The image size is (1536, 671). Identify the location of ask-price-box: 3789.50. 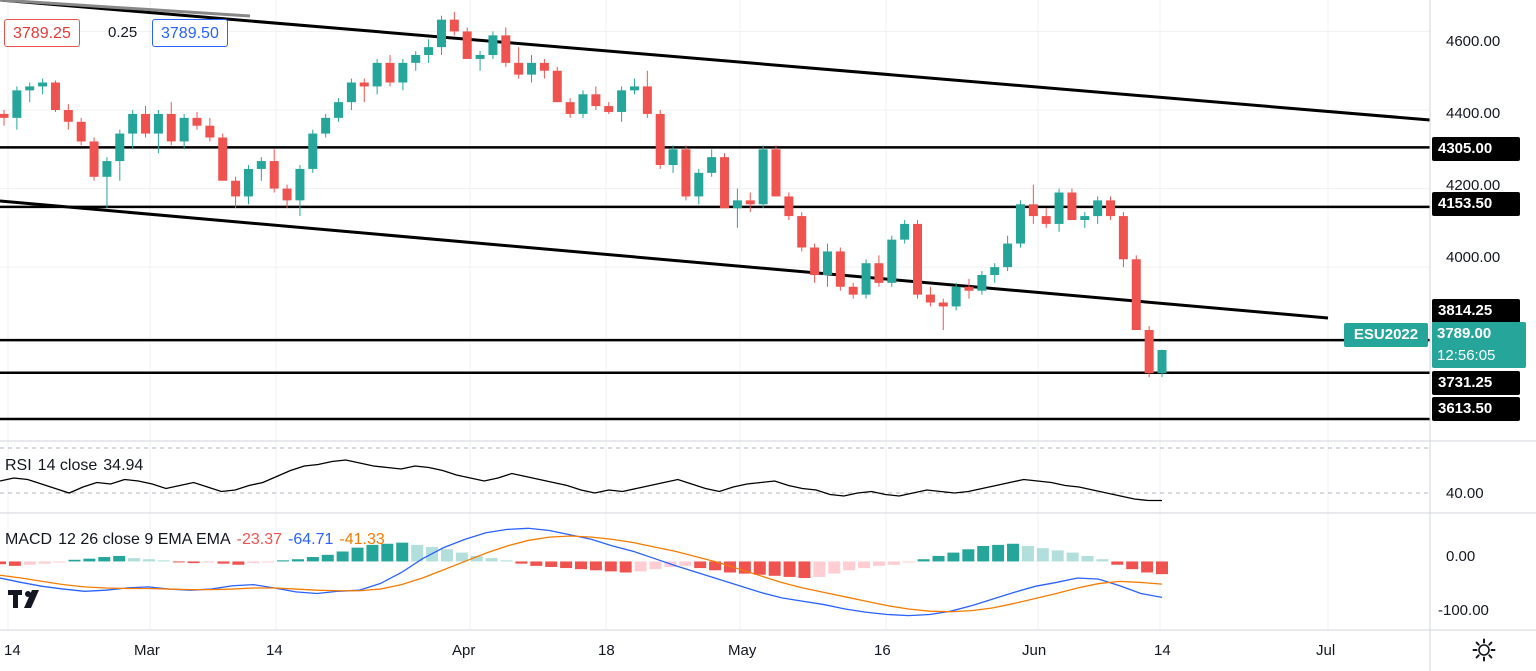
(190, 33).